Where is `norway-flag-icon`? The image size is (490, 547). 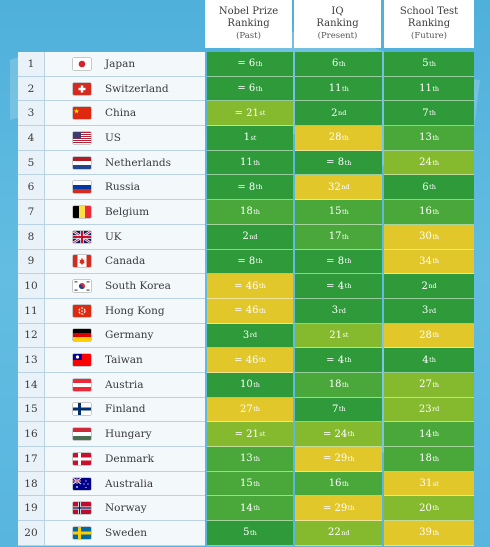 norway-flag-icon is located at coordinates (81, 508).